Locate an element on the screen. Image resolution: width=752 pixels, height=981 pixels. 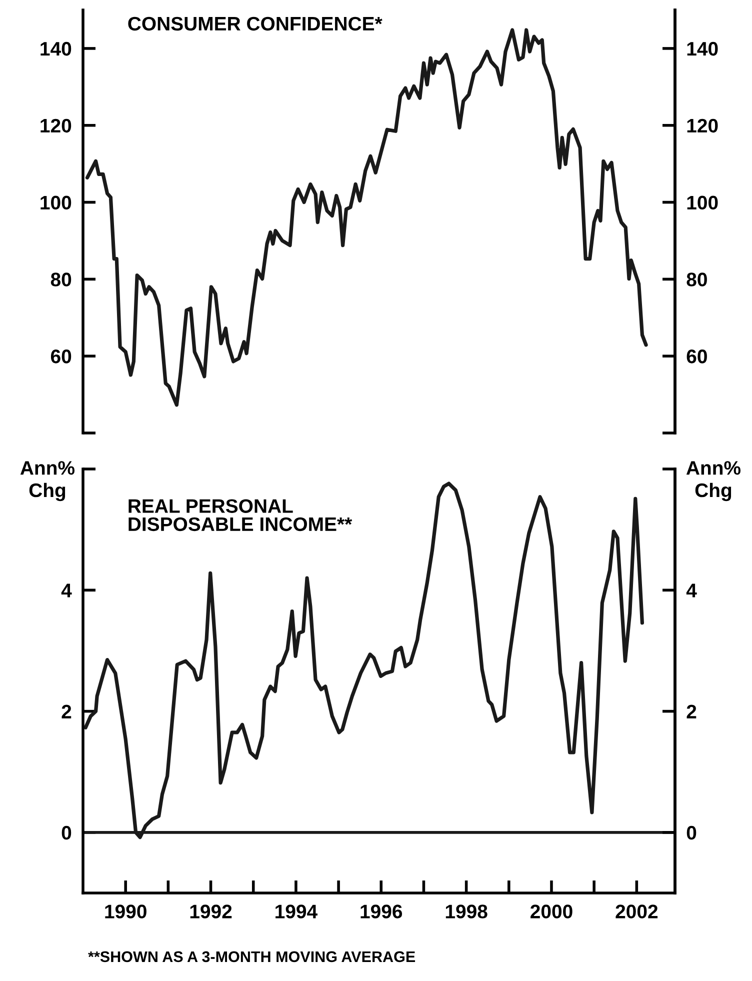
y2-tick-label: 100 is located at coordinates (702, 203).